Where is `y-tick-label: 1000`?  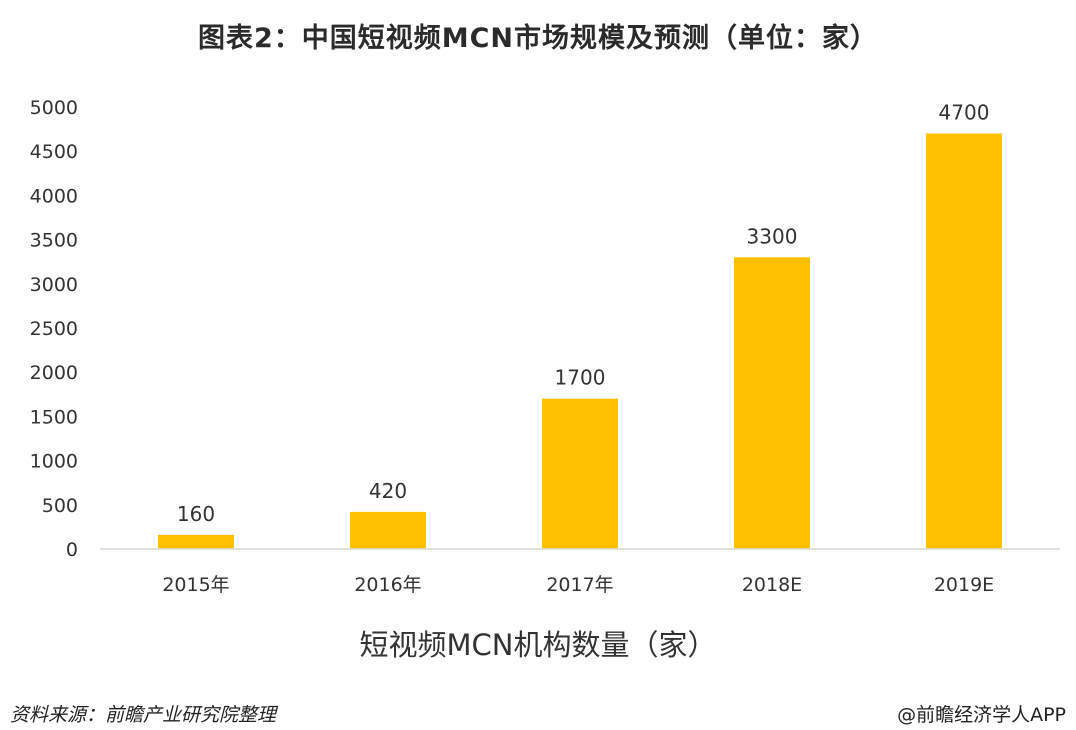
y-tick-label: 1000 is located at coordinates (54, 462).